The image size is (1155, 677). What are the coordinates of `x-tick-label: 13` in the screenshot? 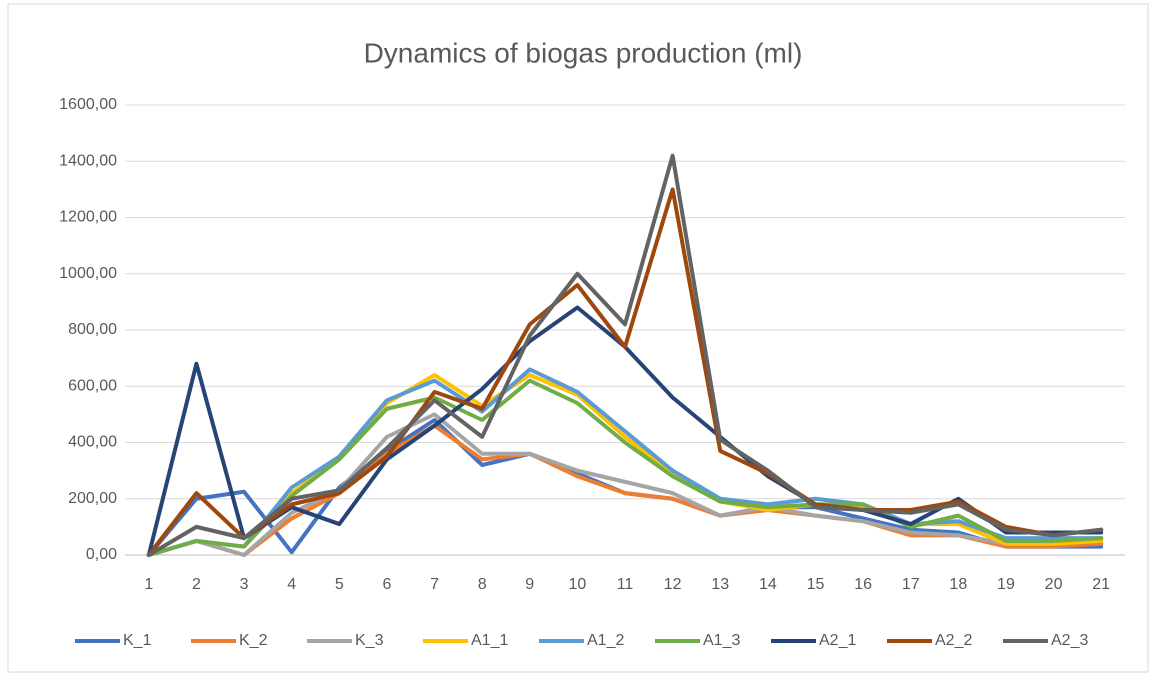 It's located at (720, 584).